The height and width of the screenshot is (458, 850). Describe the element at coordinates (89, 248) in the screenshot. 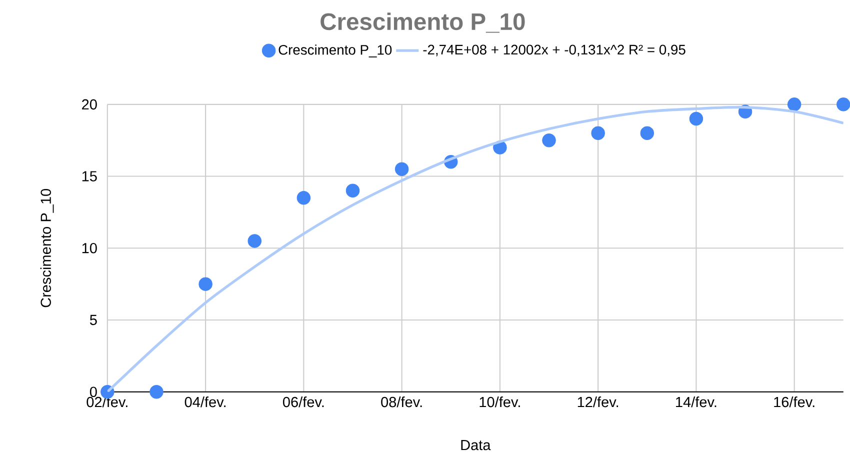

I see `y-tick-label: 10` at that location.